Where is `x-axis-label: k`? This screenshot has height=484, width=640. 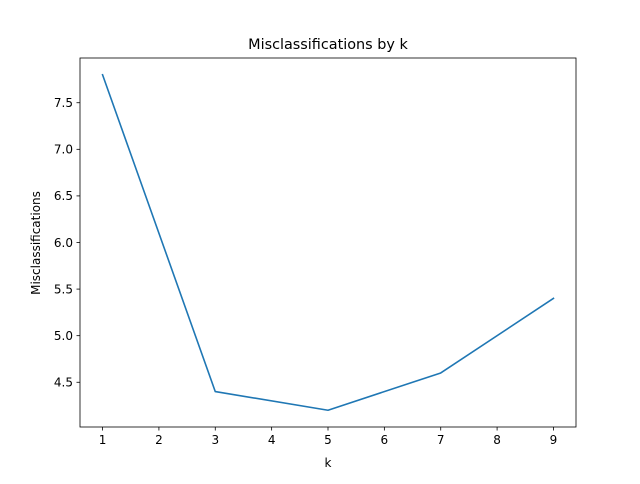 x-axis-label: k is located at coordinates (328, 463).